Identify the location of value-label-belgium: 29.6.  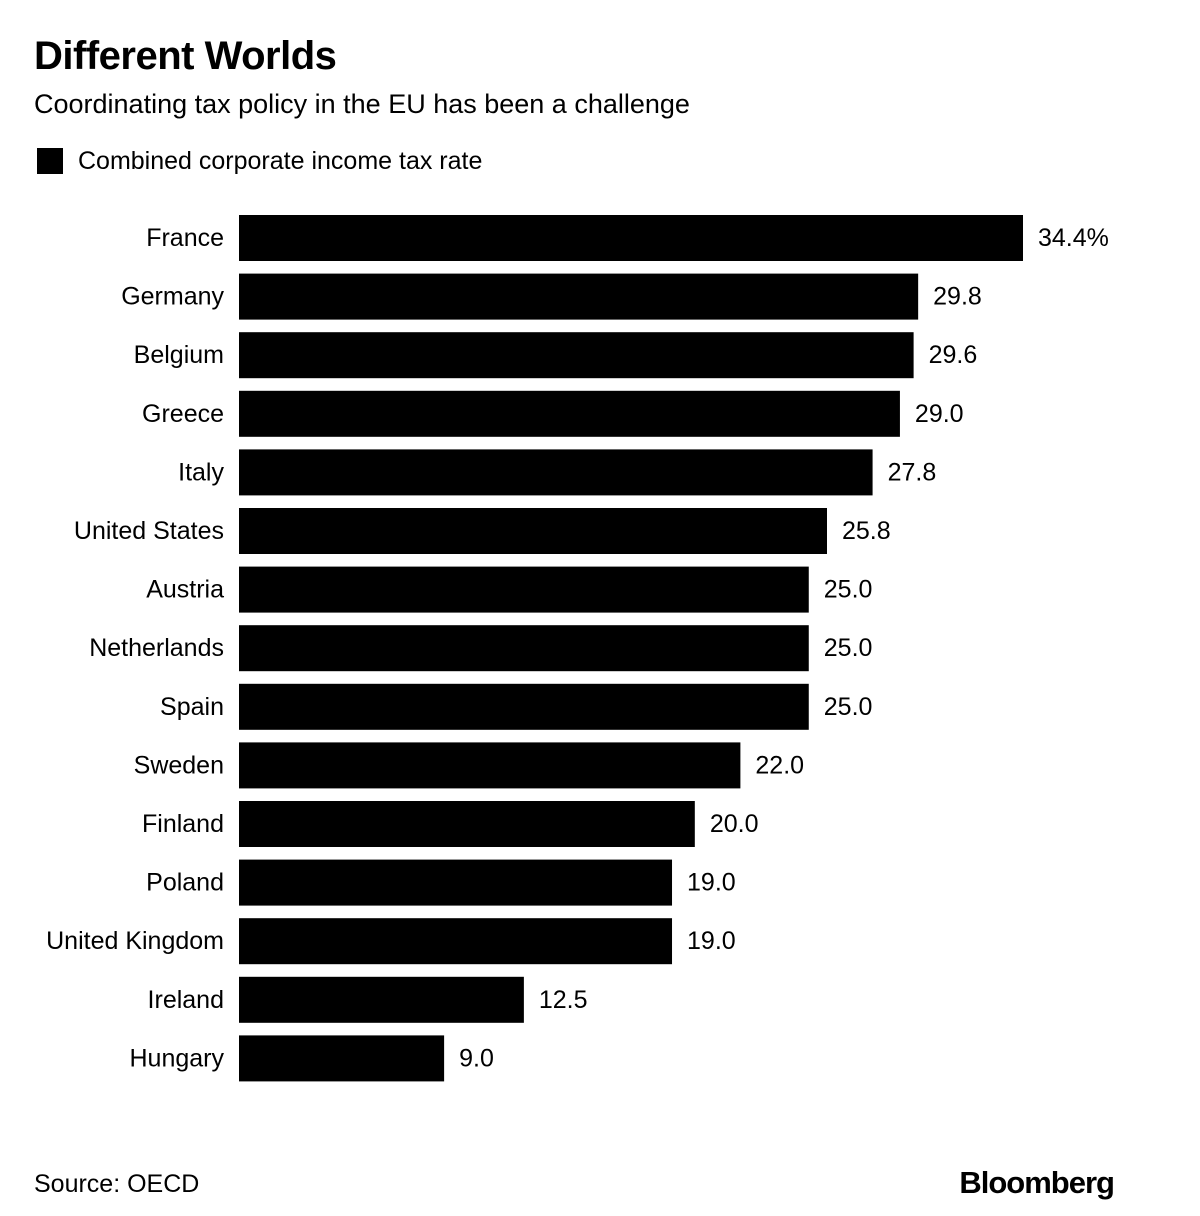
(953, 355).